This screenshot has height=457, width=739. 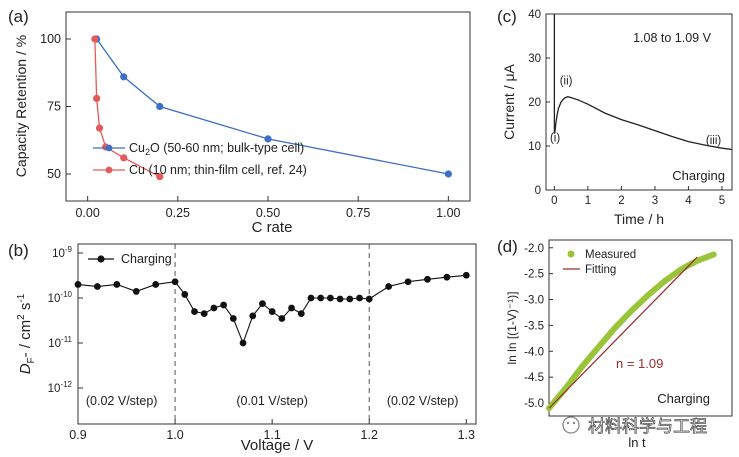 I want to click on c-xtick-label: 2, so click(x=621, y=201).